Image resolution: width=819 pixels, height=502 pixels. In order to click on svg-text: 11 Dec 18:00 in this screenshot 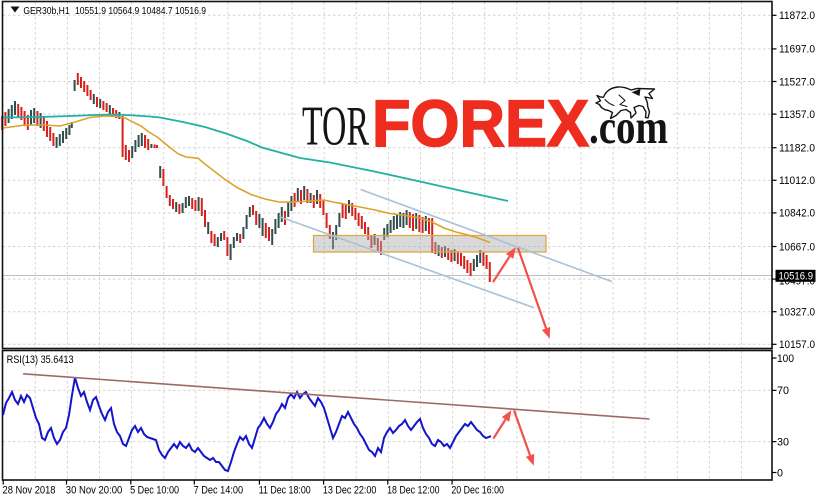, I will do `click(285, 491)`.